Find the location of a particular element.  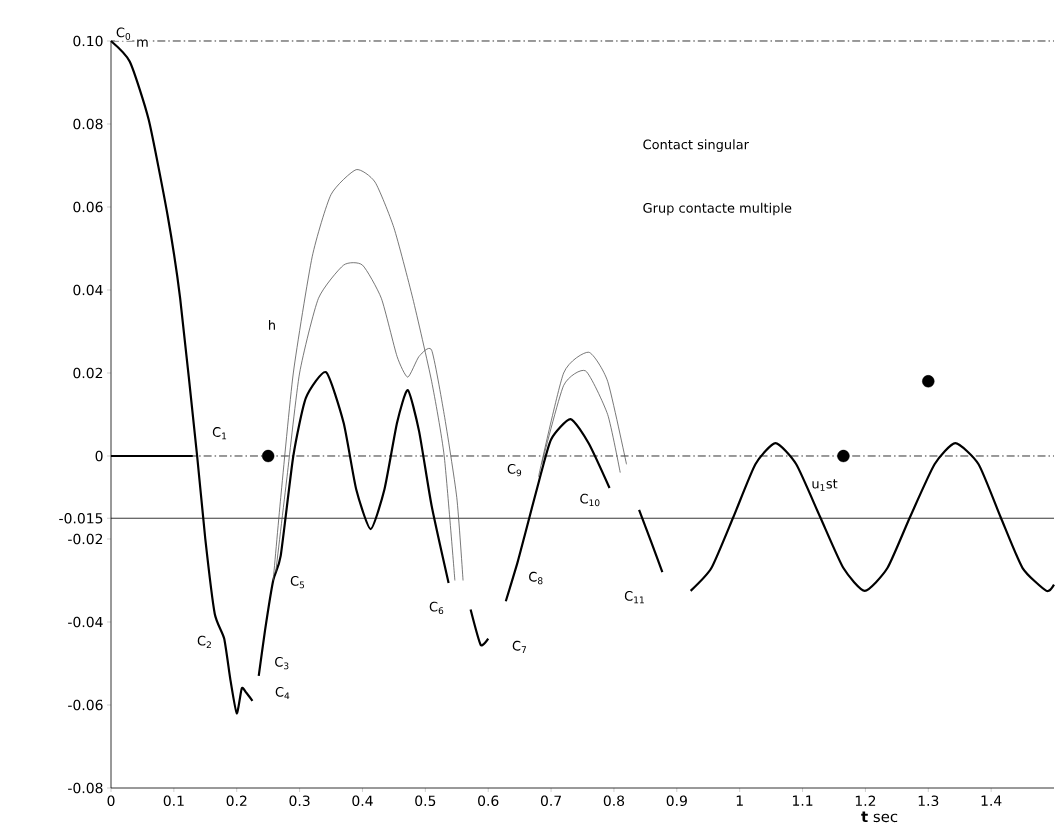

x-tick-label: 0.4 is located at coordinates (362, 801).